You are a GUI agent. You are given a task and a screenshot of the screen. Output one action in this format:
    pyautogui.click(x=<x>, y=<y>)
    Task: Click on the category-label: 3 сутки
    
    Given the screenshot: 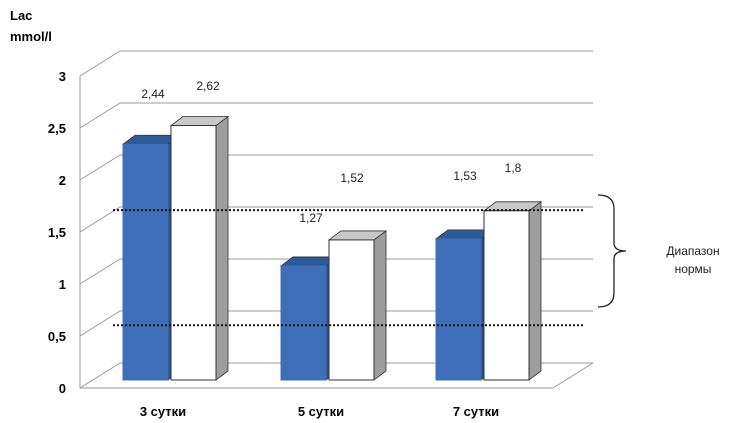 What is the action you would take?
    pyautogui.click(x=163, y=411)
    